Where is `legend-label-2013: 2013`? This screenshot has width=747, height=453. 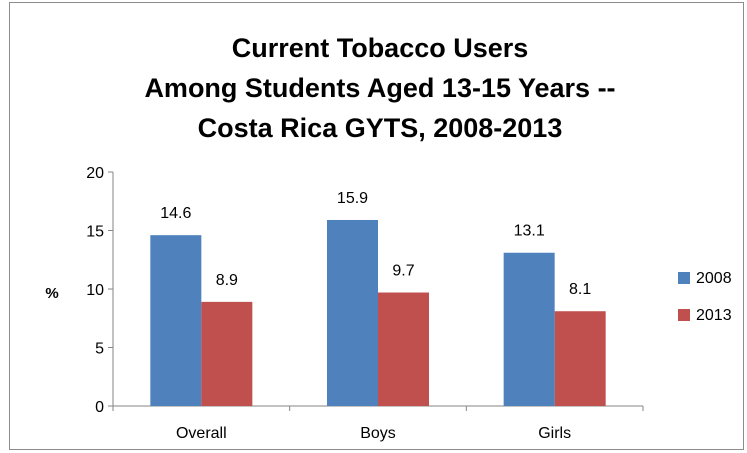 legend-label-2013: 2013 is located at coordinates (714, 315).